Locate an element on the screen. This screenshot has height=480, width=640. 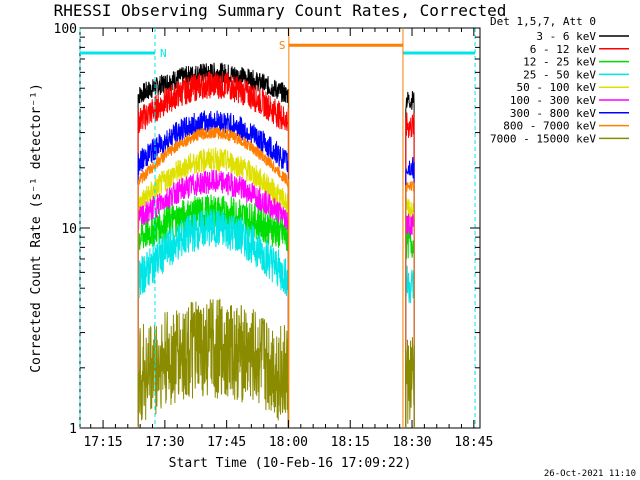
legend-label: 7000 - 15000 keV is located at coordinates (543, 138).